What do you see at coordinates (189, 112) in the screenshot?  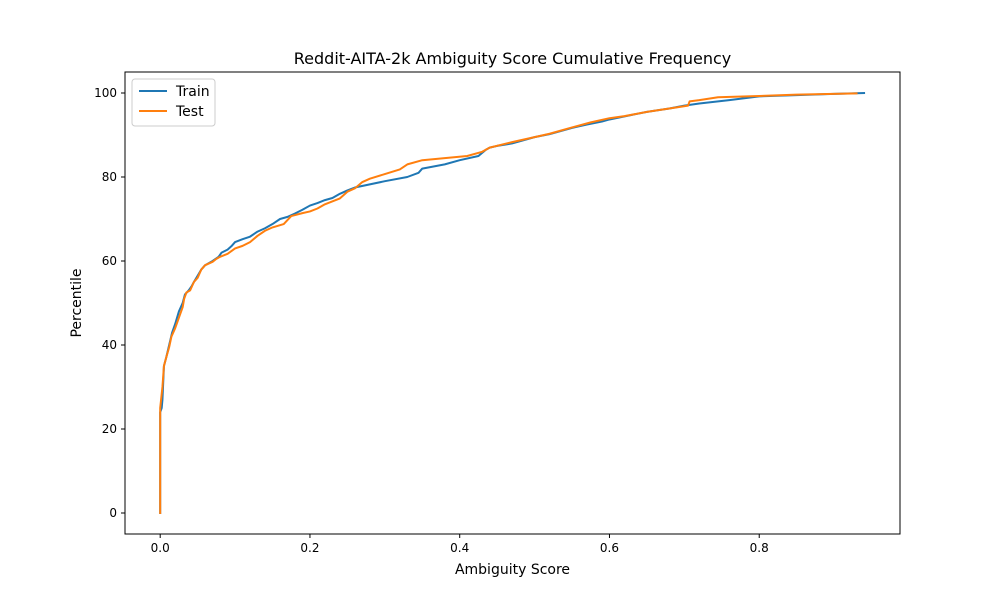 I see `legend-label-test: Test` at bounding box center [189, 112].